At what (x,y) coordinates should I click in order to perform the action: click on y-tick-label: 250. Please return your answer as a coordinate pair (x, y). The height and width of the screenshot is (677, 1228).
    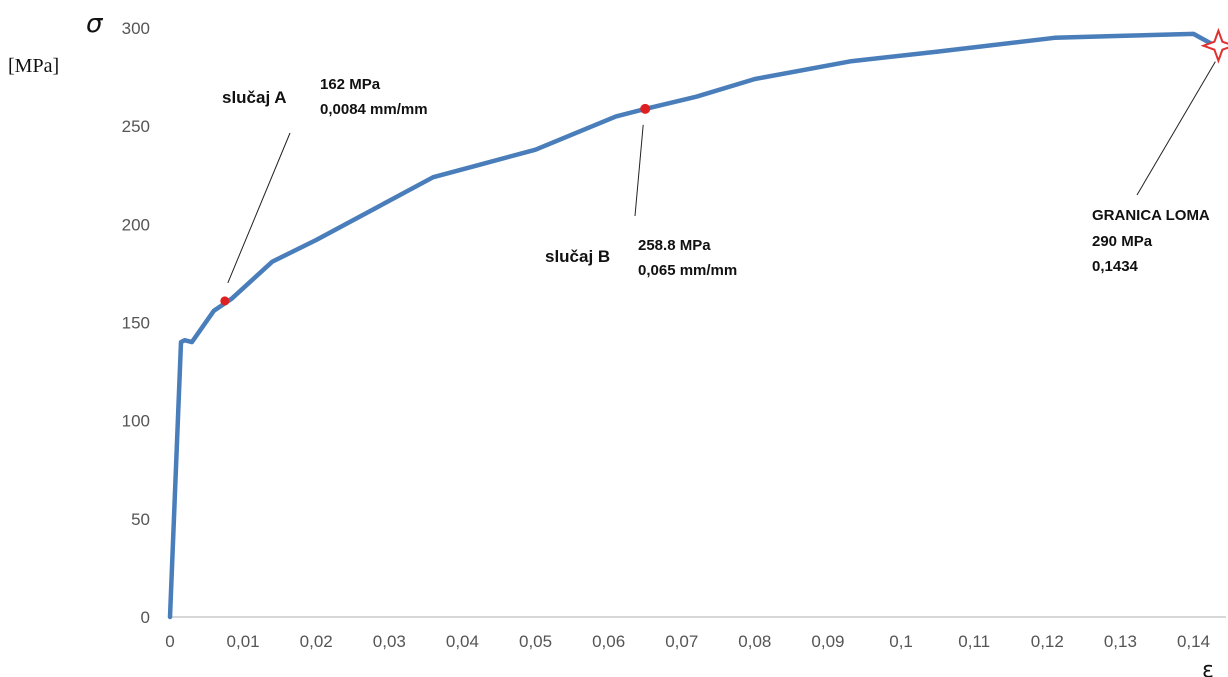
    Looking at the image, I should click on (136, 126).